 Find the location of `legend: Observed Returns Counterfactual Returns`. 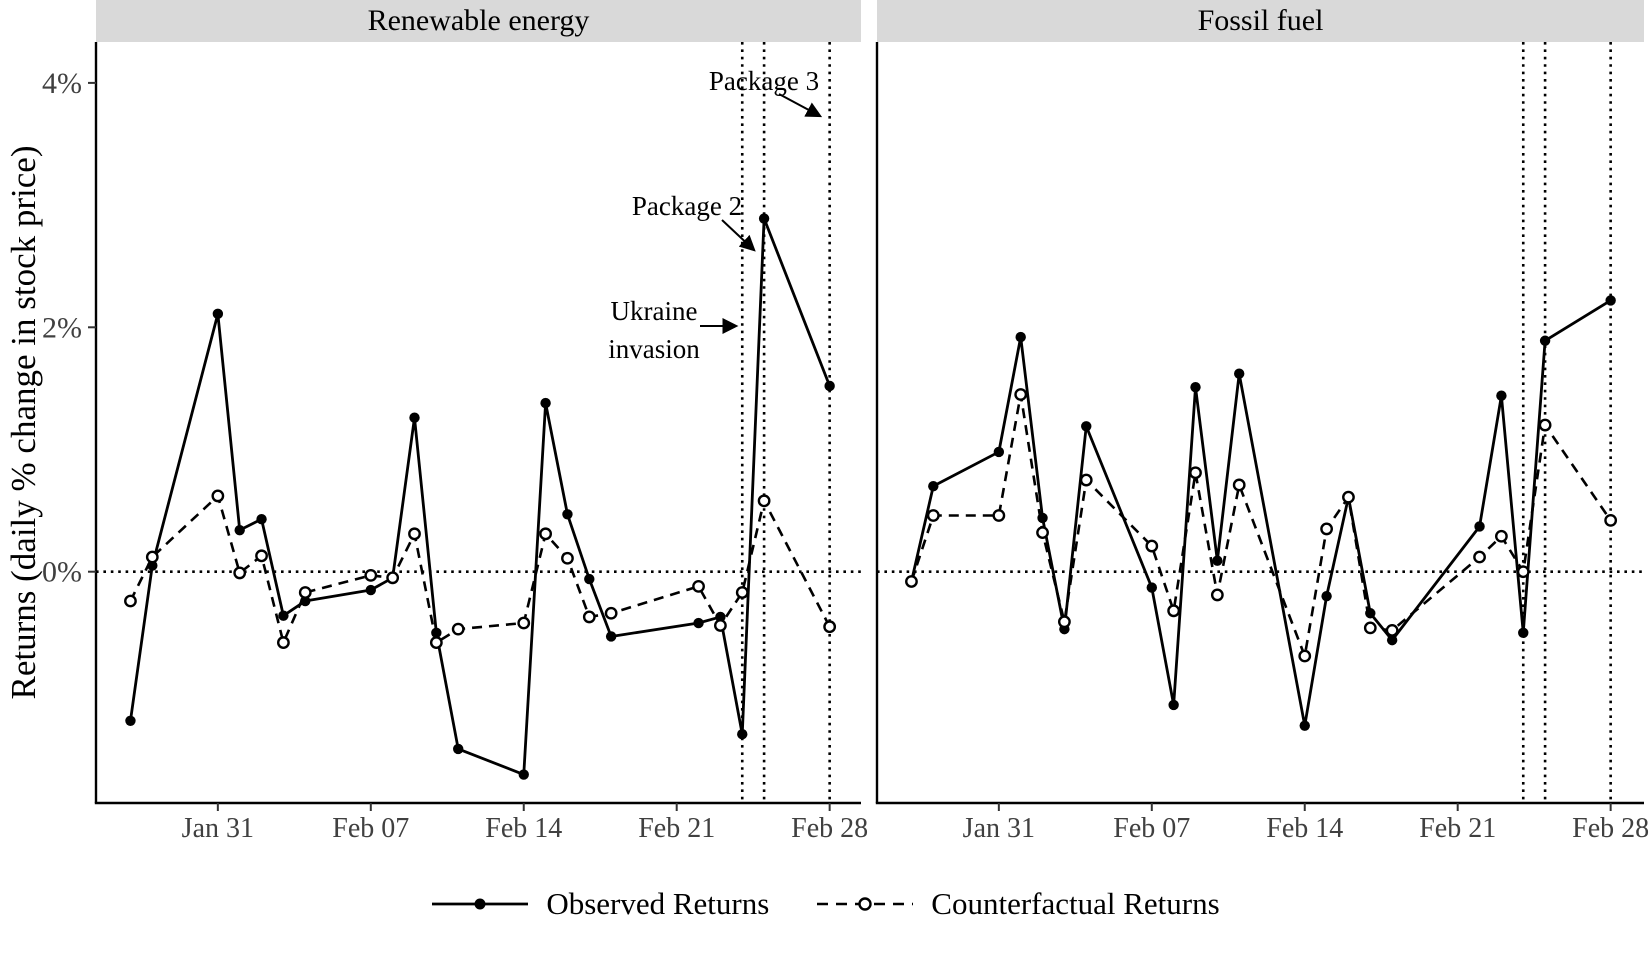

legend: Observed Returns Counterfactual Returns is located at coordinates (825, 904).